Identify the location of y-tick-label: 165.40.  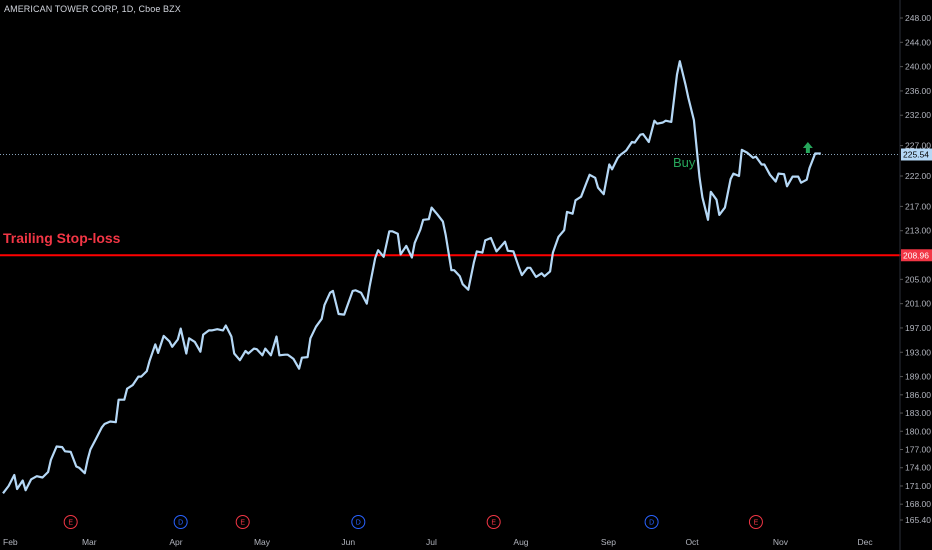
(918, 520).